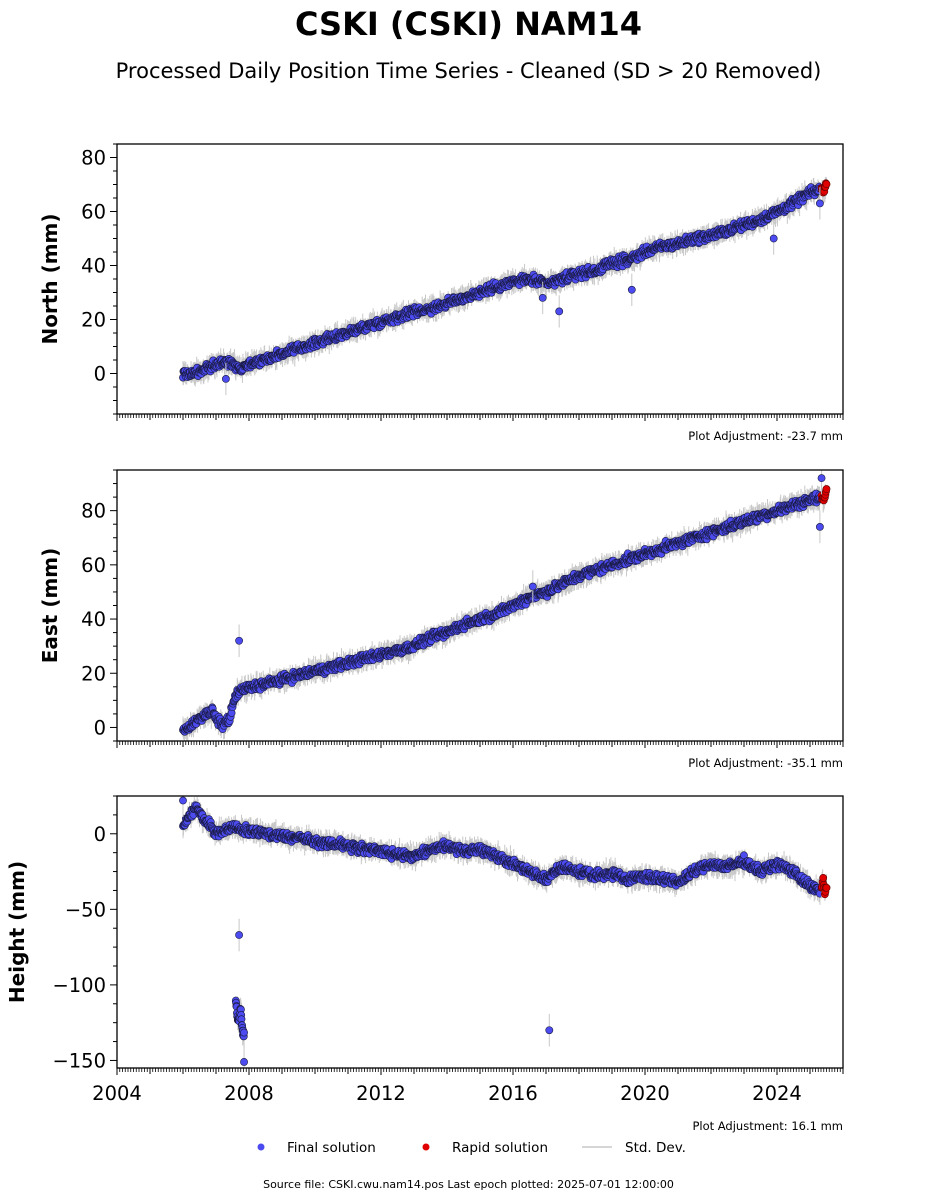  Describe the element at coordinates (522, 291) in the screenshot. I see `outlier-points` at that location.